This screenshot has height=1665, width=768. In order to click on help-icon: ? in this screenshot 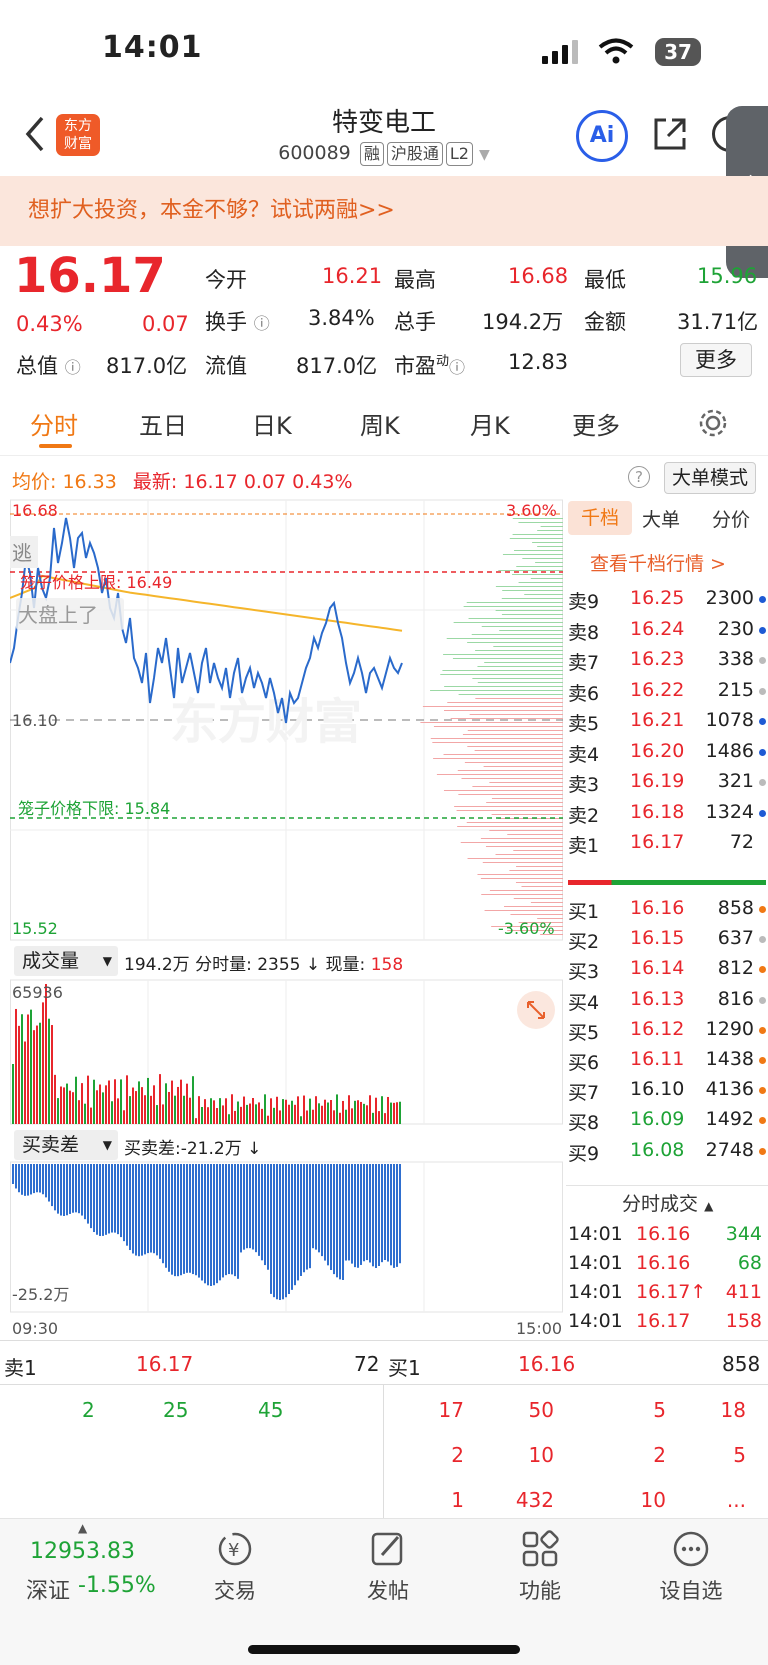, I will do `click(639, 477)`.